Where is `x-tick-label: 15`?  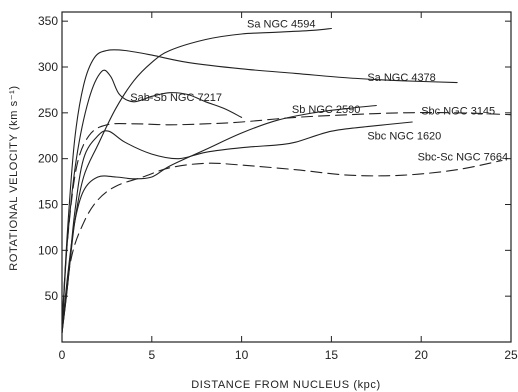 x-tick-label: 15 is located at coordinates (332, 355).